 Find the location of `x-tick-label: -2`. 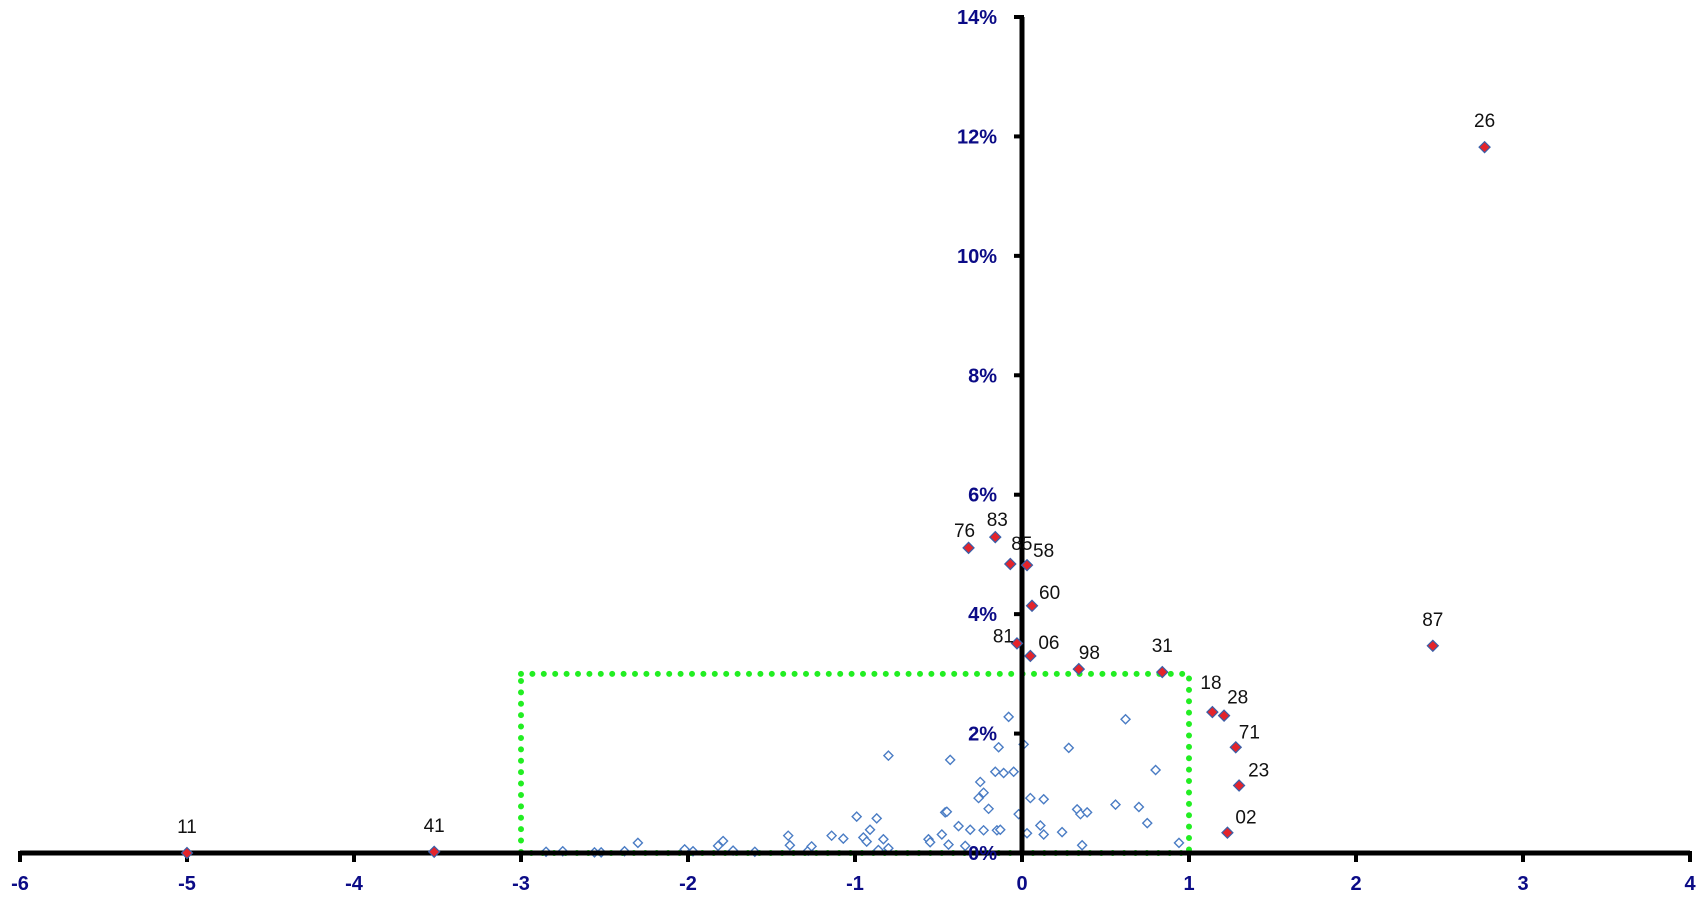

x-tick-label: -2 is located at coordinates (688, 884).